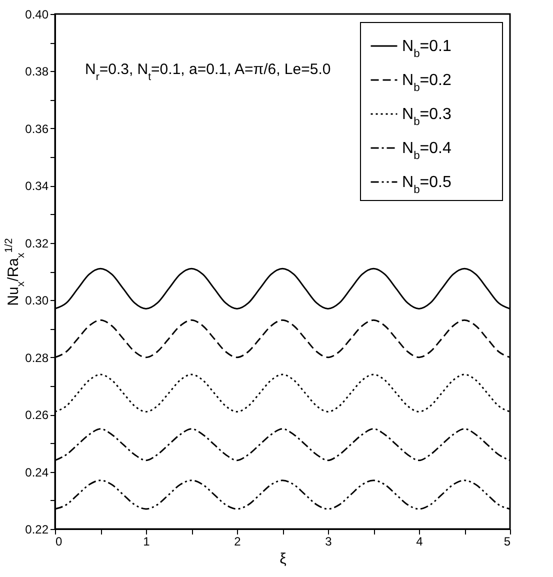 This screenshot has width=553, height=577. I want to click on annotation: N$_{r}$=0.3, N$_{t}$=0.1, a=0.1, A=π/6, Le=5.0, so click(208, 72).